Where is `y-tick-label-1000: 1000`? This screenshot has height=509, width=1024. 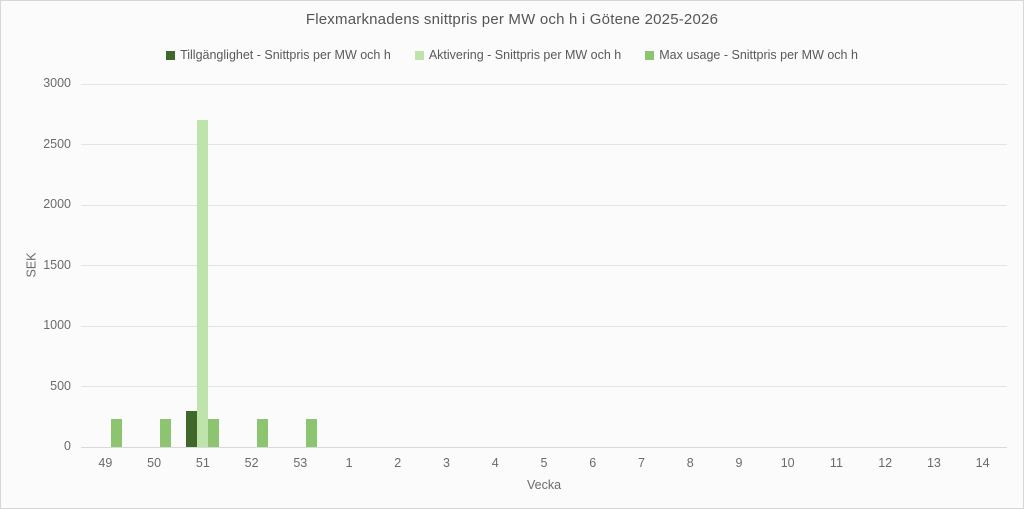
y-tick-label-1000: 1000 is located at coordinates (57, 325).